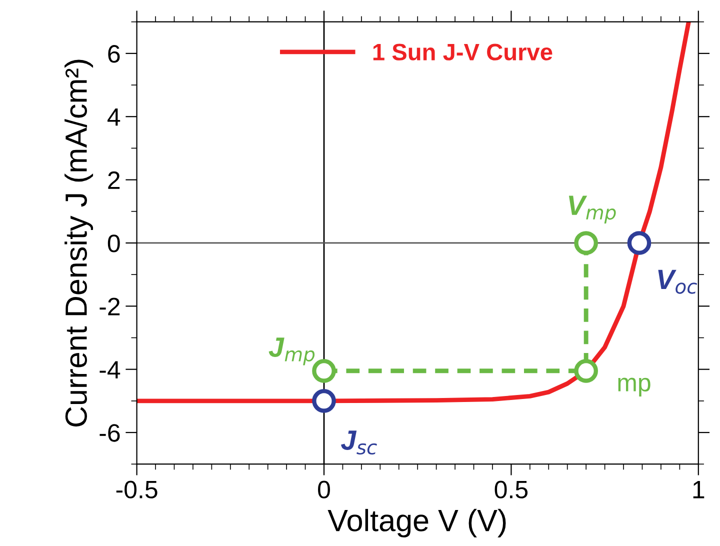 The width and height of the screenshot is (720, 546). Describe the element at coordinates (114, 180) in the screenshot. I see `y-tick-label: 2` at that location.